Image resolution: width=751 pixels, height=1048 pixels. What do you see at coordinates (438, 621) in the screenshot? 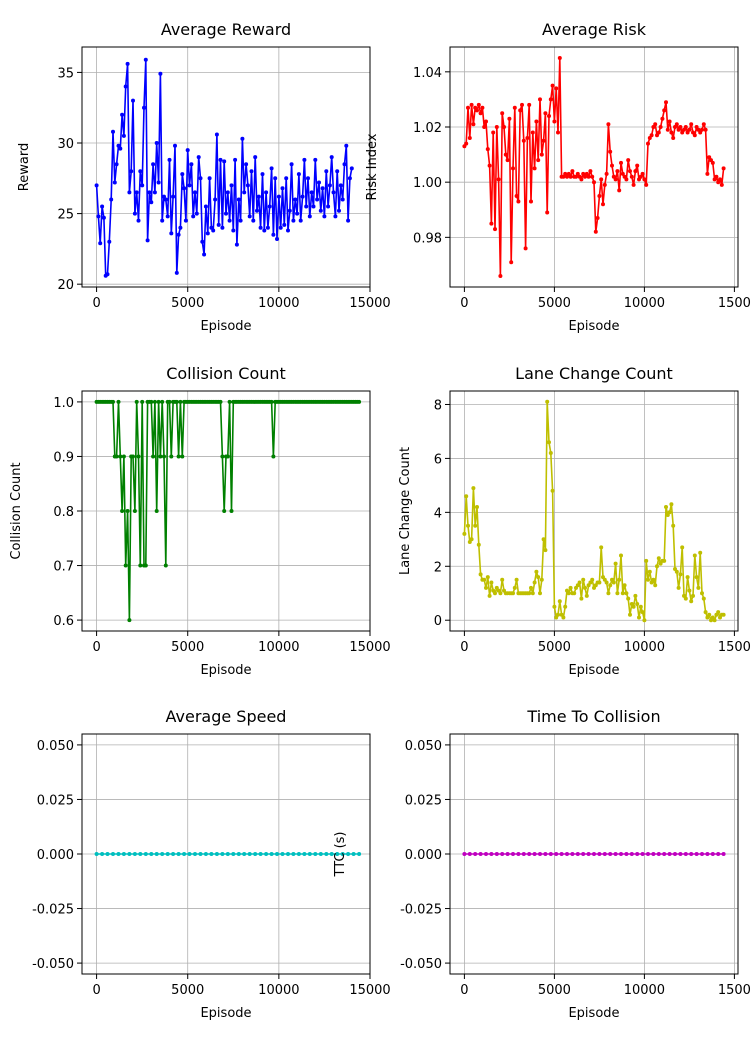
I see `y-tick-label: 0` at bounding box center [438, 621].